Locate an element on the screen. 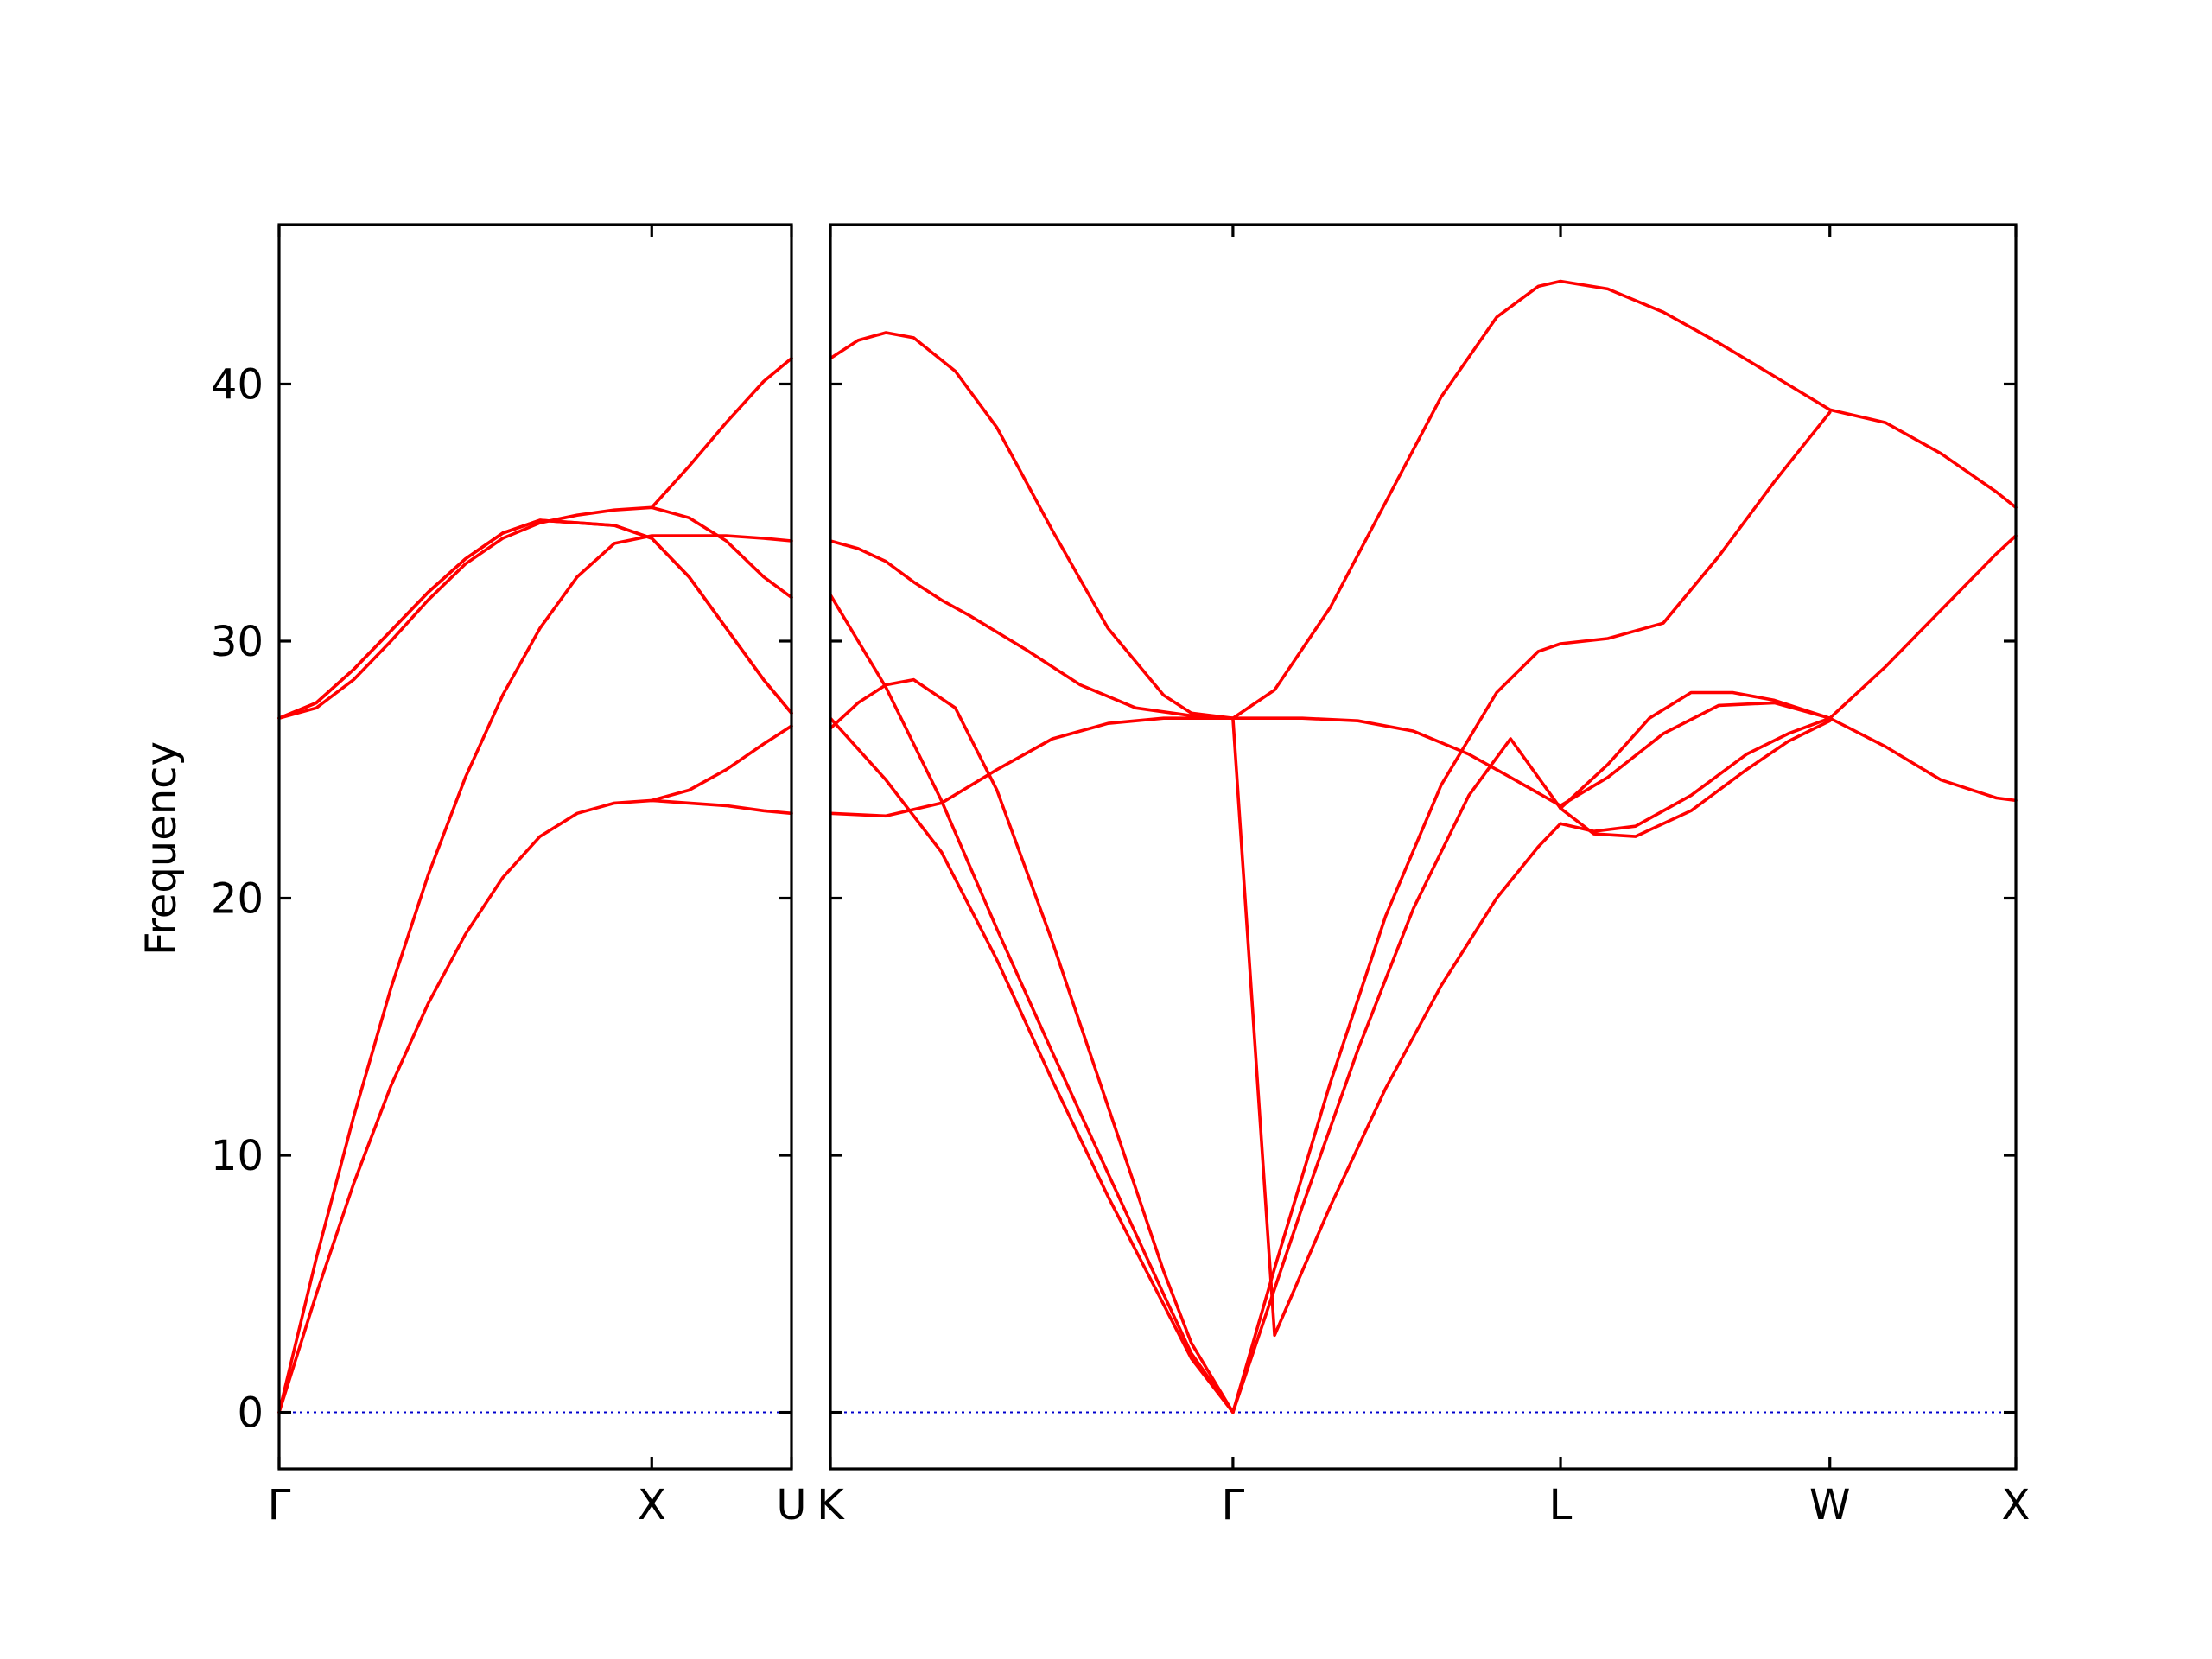 The height and width of the screenshot is (1659, 2212). x-tick-label-1-3: U is located at coordinates (791, 1505).